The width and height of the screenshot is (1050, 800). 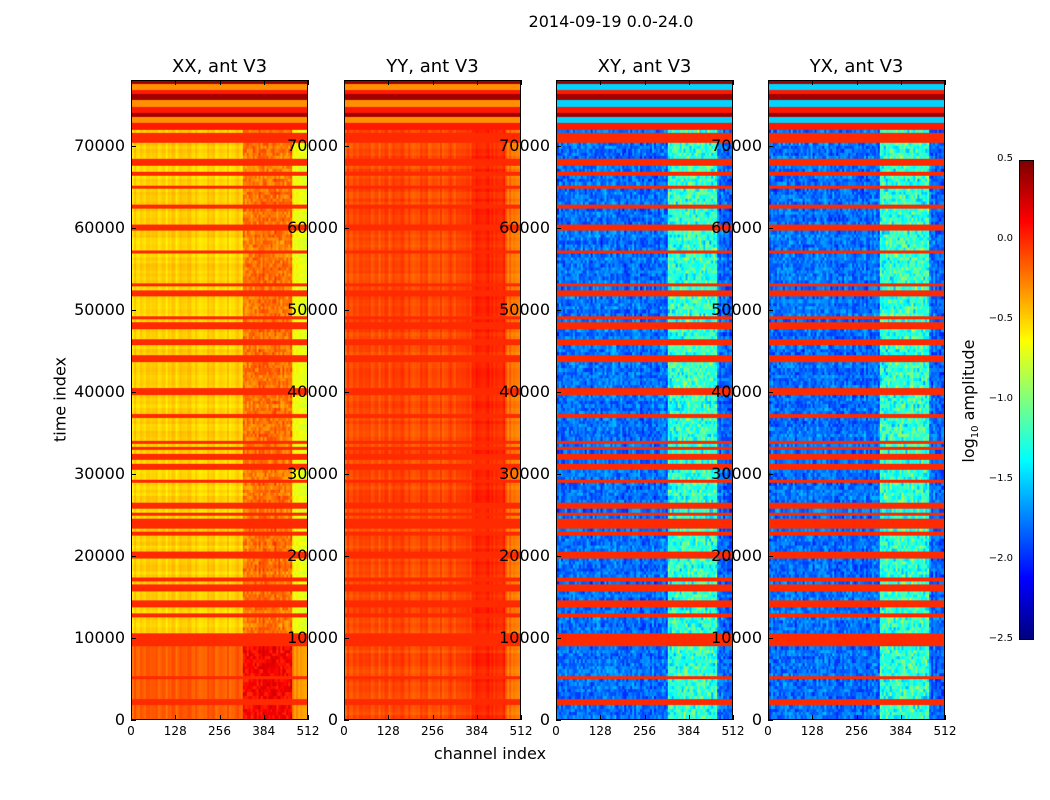 I want to click on colorbar, so click(x=1026, y=400).